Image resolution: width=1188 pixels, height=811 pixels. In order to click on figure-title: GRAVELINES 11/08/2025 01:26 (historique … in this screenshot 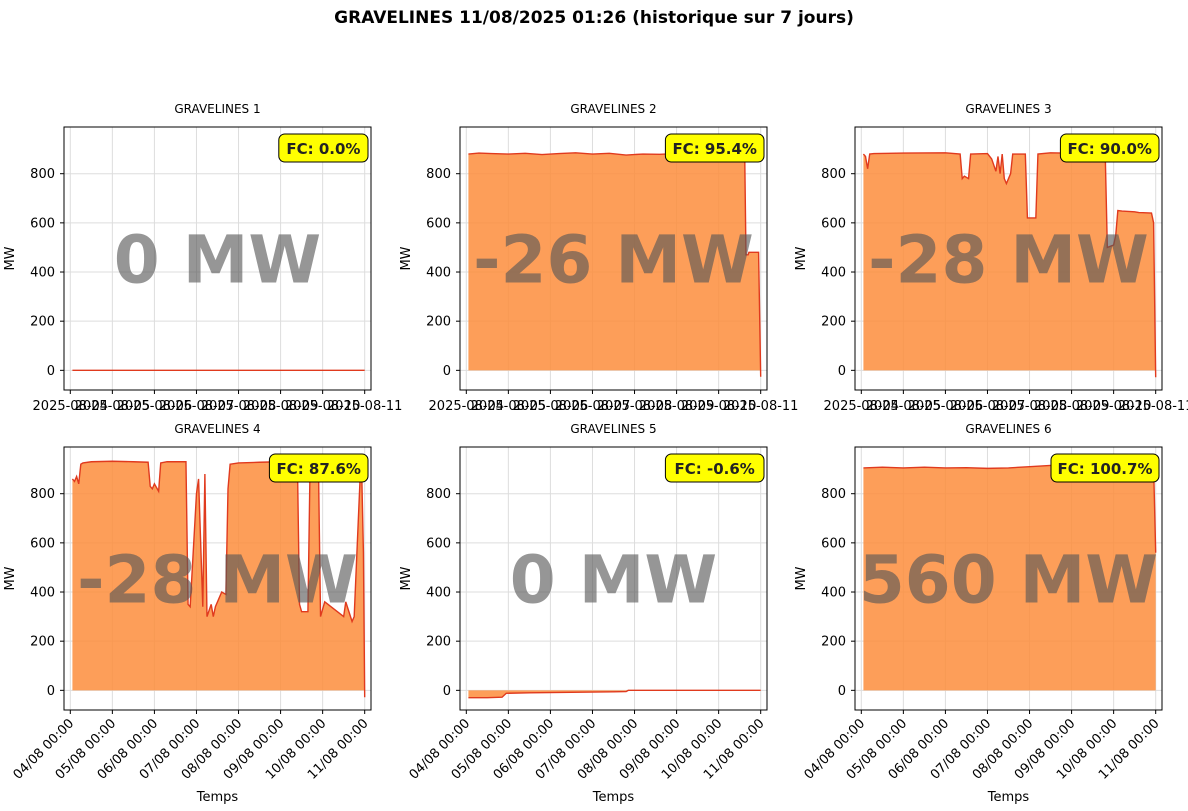, I will do `click(594, 18)`.